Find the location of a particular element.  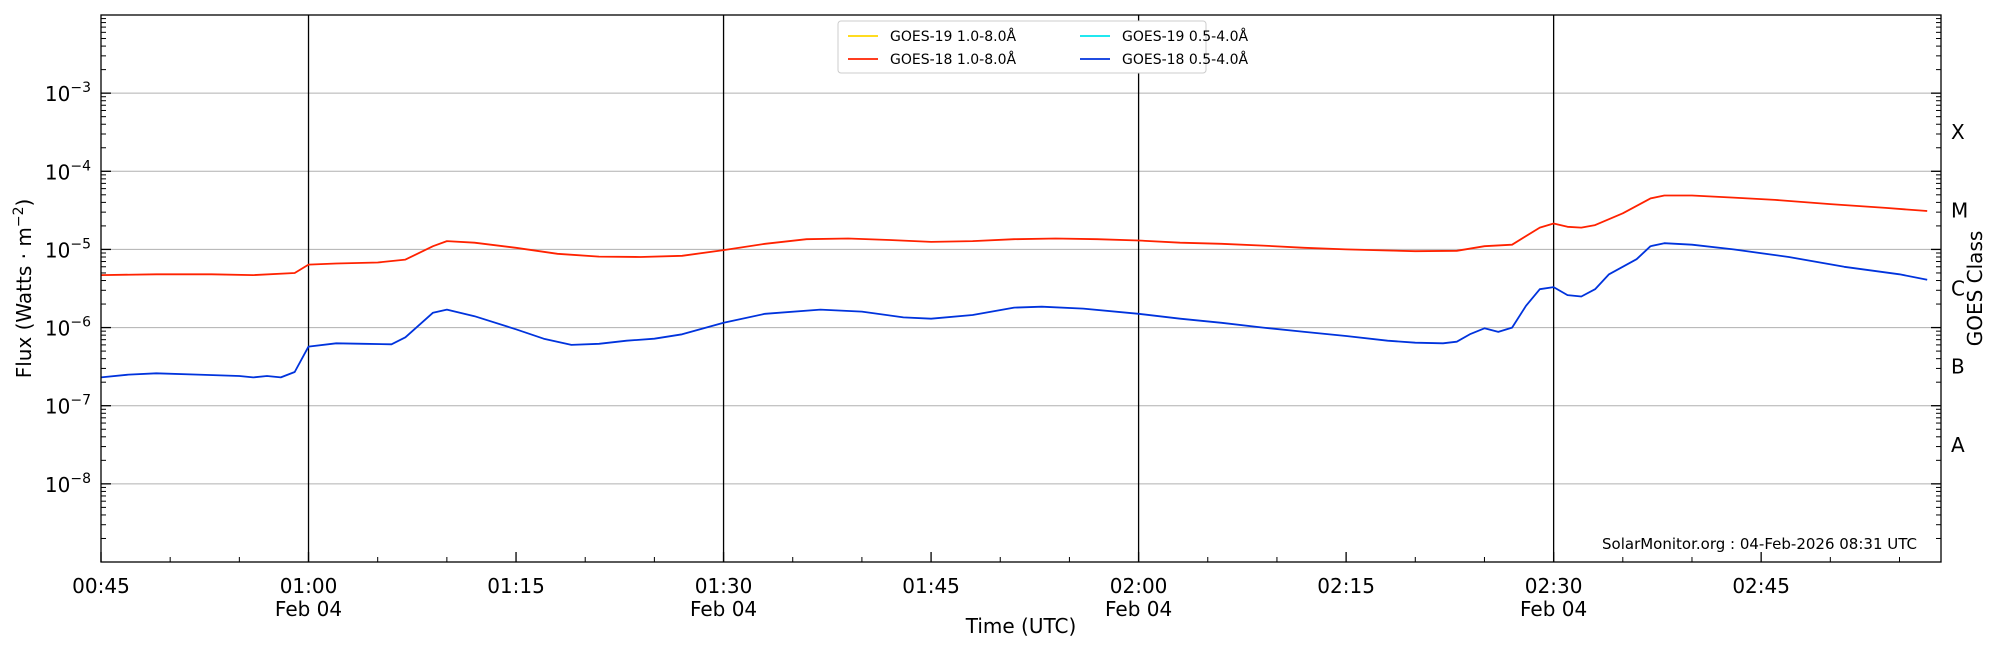

goes-class-axis-label: GOES Class is located at coordinates (1975, 289).